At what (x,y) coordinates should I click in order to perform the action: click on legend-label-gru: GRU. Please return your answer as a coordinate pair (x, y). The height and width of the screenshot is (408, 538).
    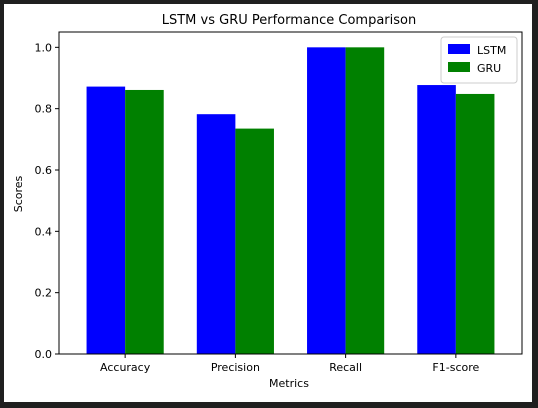
    Looking at the image, I should click on (489, 68).